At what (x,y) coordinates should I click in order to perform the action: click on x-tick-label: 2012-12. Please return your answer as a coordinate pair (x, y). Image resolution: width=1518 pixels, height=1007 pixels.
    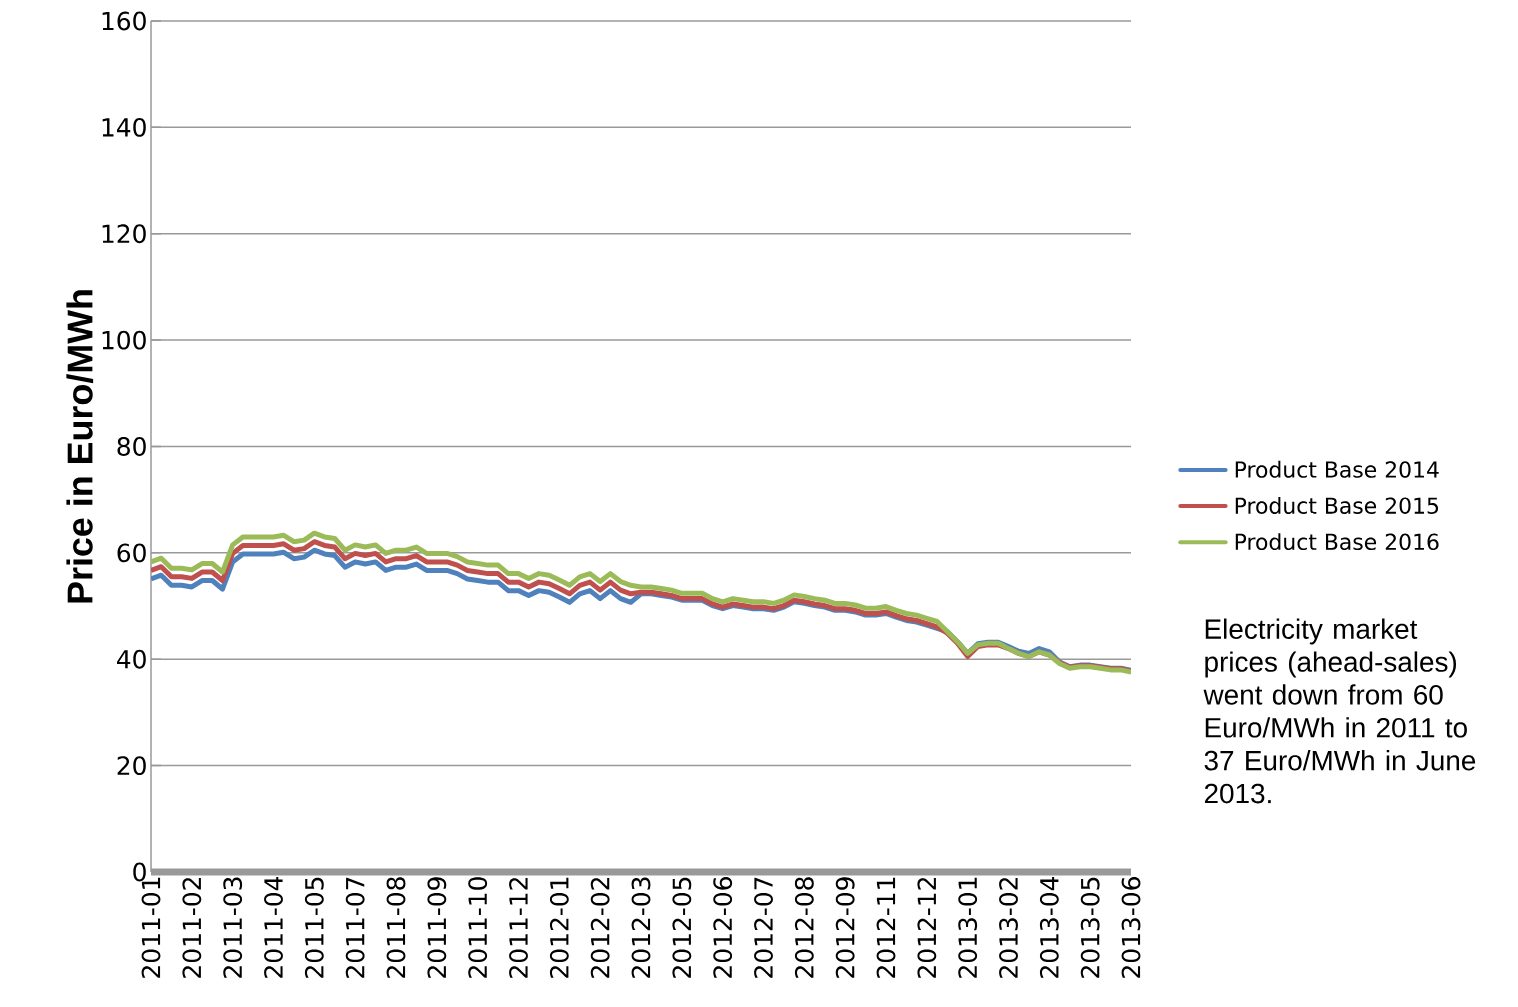
    Looking at the image, I should click on (927, 928).